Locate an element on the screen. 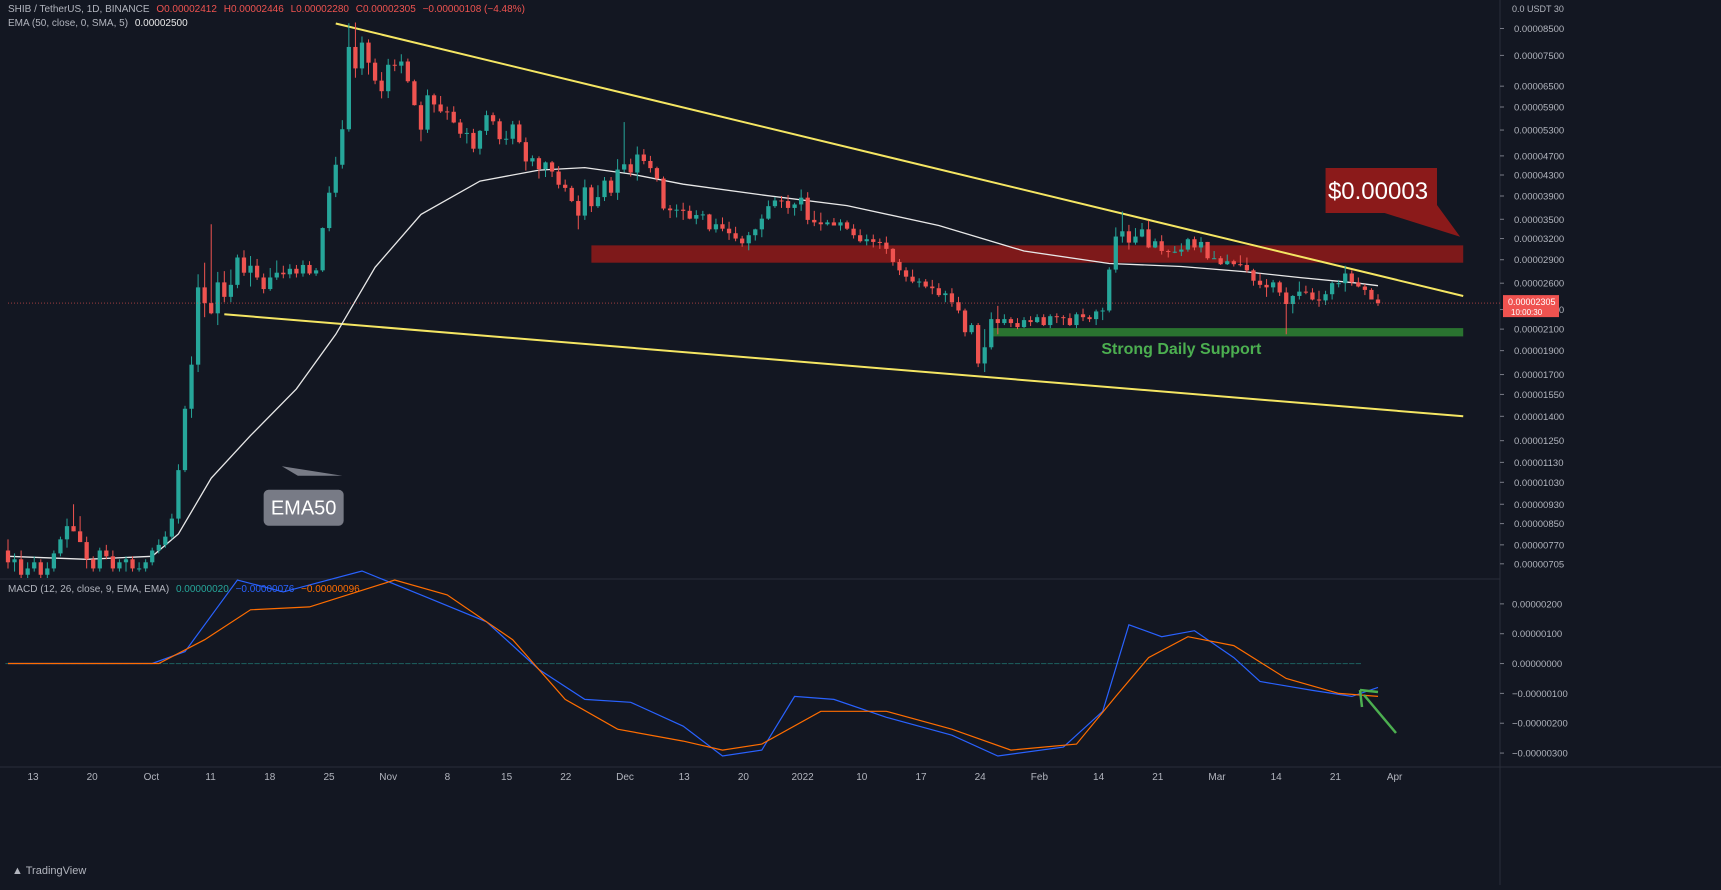 The height and width of the screenshot is (890, 1721). lower-trendline is located at coordinates (844, 365).